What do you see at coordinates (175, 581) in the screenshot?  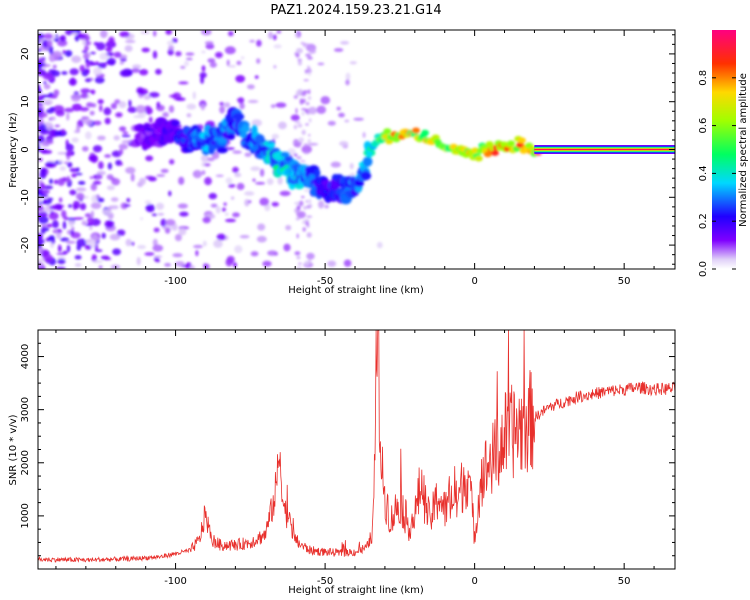 I see `x-tick-label: -100` at bounding box center [175, 581].